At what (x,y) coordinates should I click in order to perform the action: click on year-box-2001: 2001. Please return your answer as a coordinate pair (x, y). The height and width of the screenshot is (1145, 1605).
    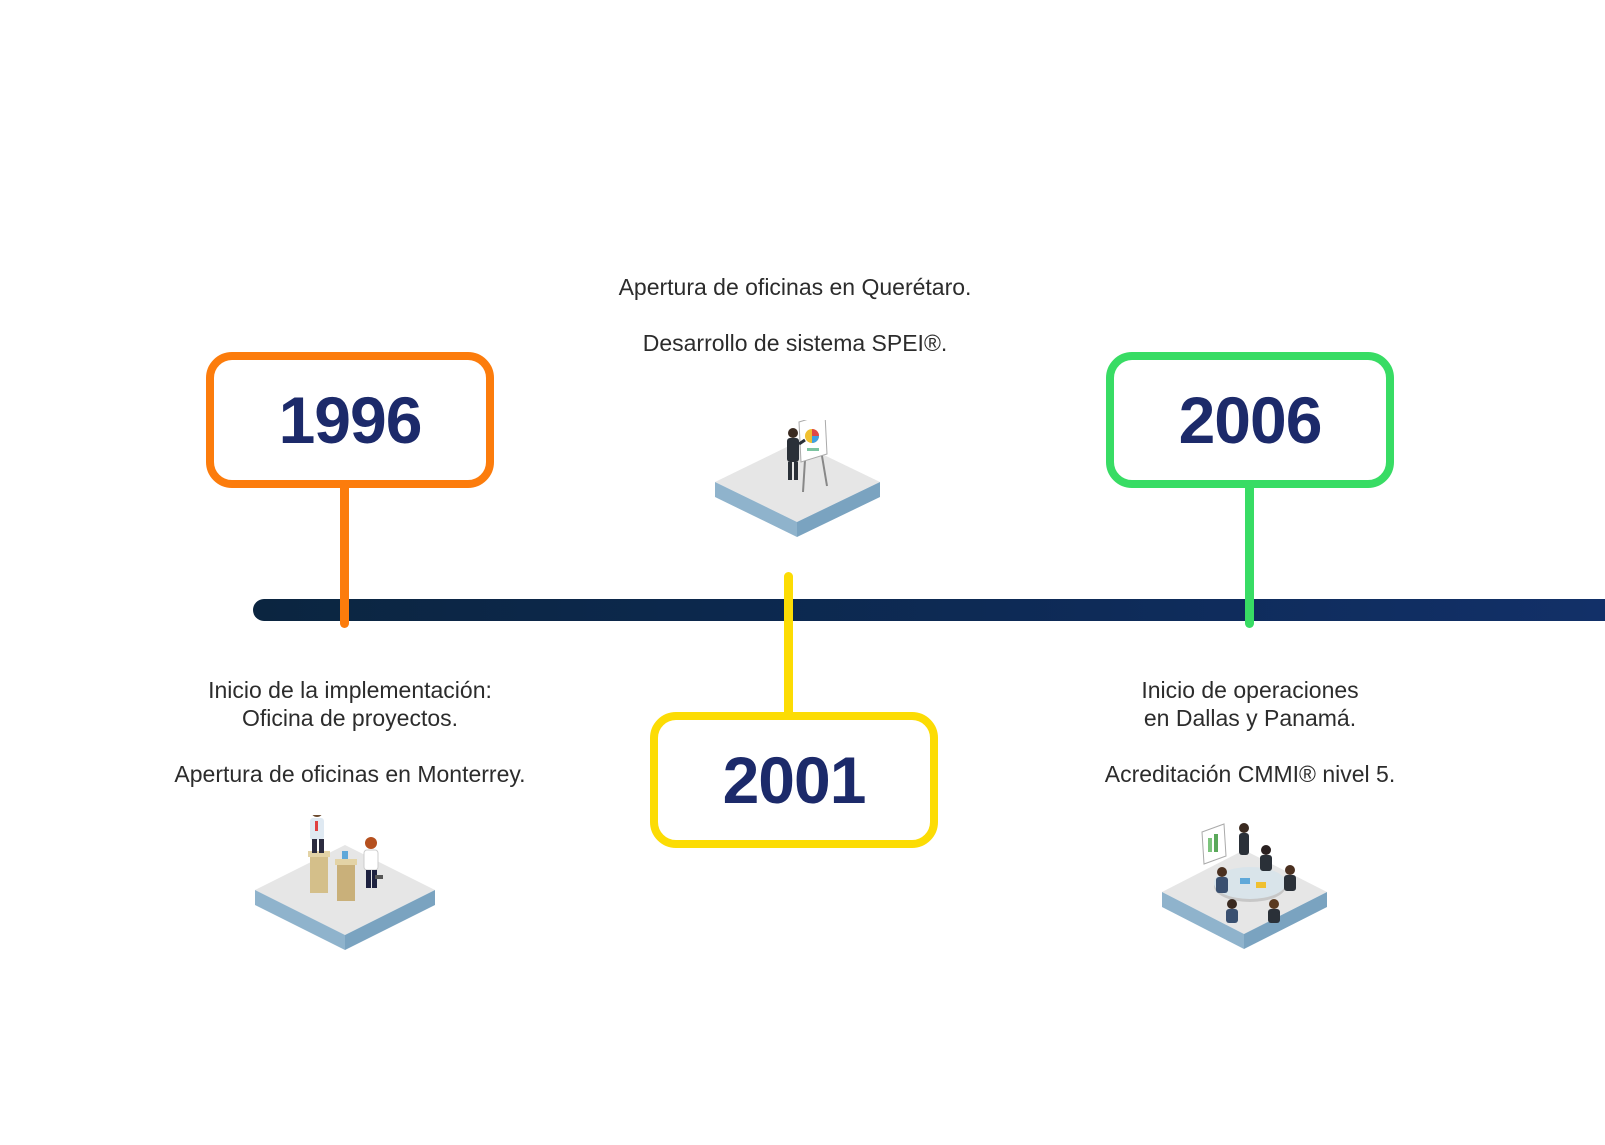
    Looking at the image, I should click on (794, 780).